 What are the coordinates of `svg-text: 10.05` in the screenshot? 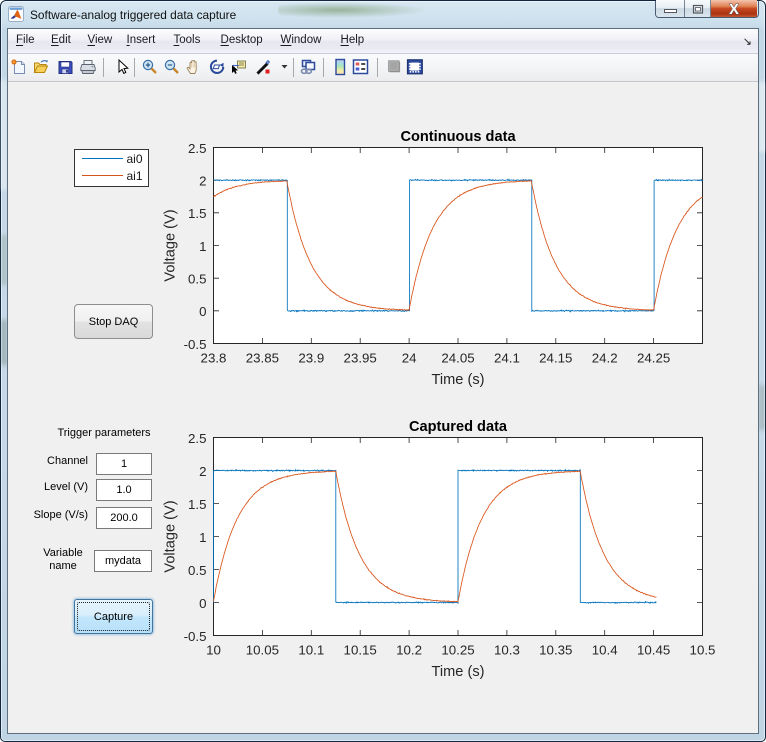 It's located at (262, 650).